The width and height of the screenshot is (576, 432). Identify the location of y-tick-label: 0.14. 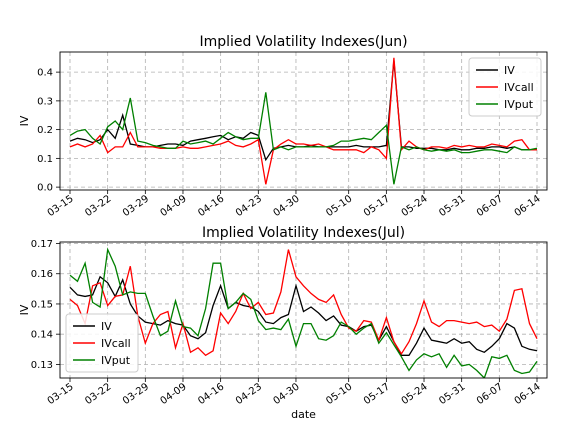
(42, 335).